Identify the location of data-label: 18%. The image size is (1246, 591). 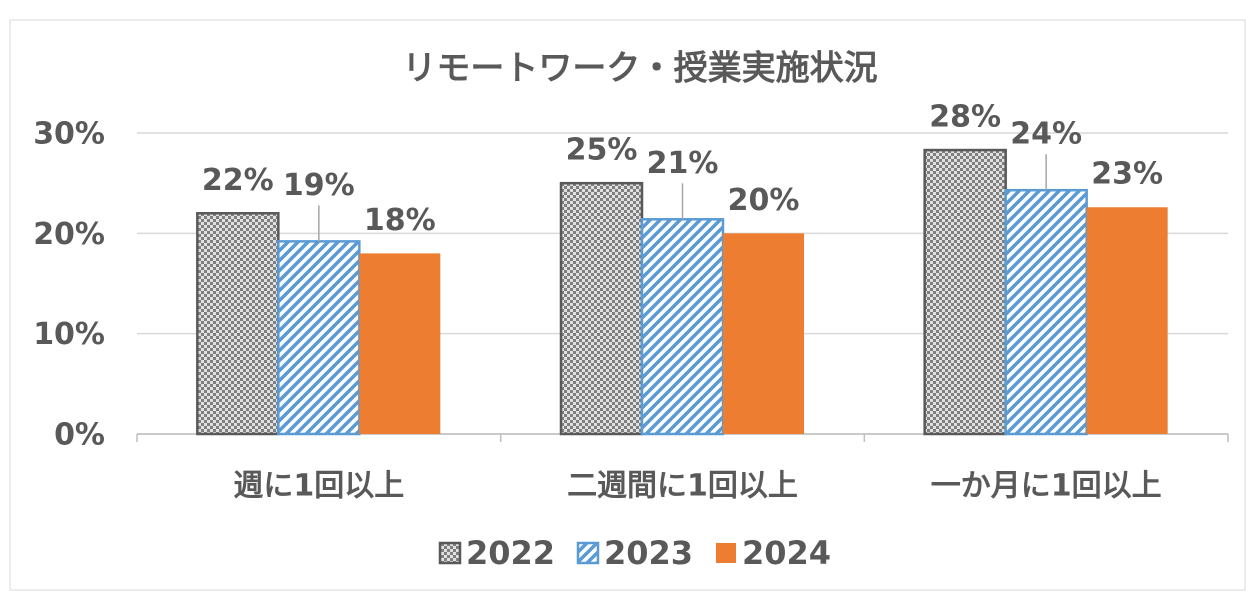
(400, 220).